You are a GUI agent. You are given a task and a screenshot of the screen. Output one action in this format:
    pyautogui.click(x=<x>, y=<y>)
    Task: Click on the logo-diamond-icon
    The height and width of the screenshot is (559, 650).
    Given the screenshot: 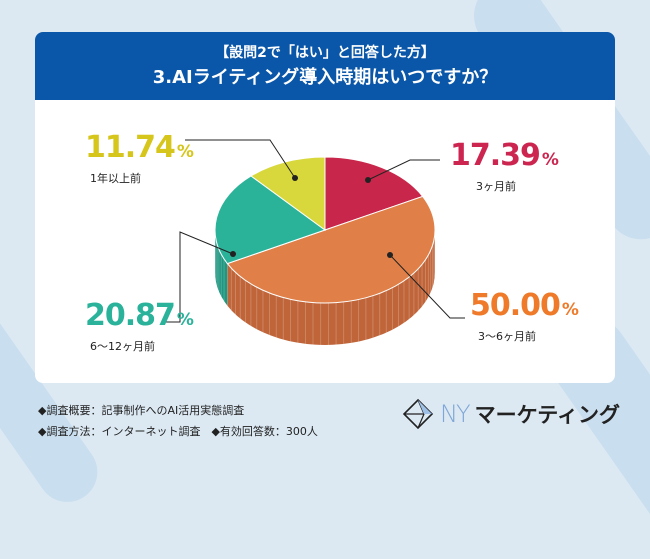 What is the action you would take?
    pyautogui.click(x=418, y=414)
    